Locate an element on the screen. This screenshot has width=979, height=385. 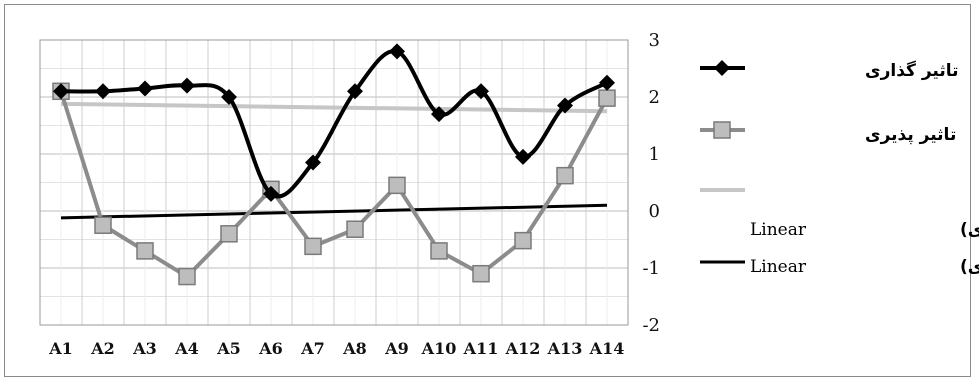
x-tick-label: A6 is located at coordinates (270, 348).